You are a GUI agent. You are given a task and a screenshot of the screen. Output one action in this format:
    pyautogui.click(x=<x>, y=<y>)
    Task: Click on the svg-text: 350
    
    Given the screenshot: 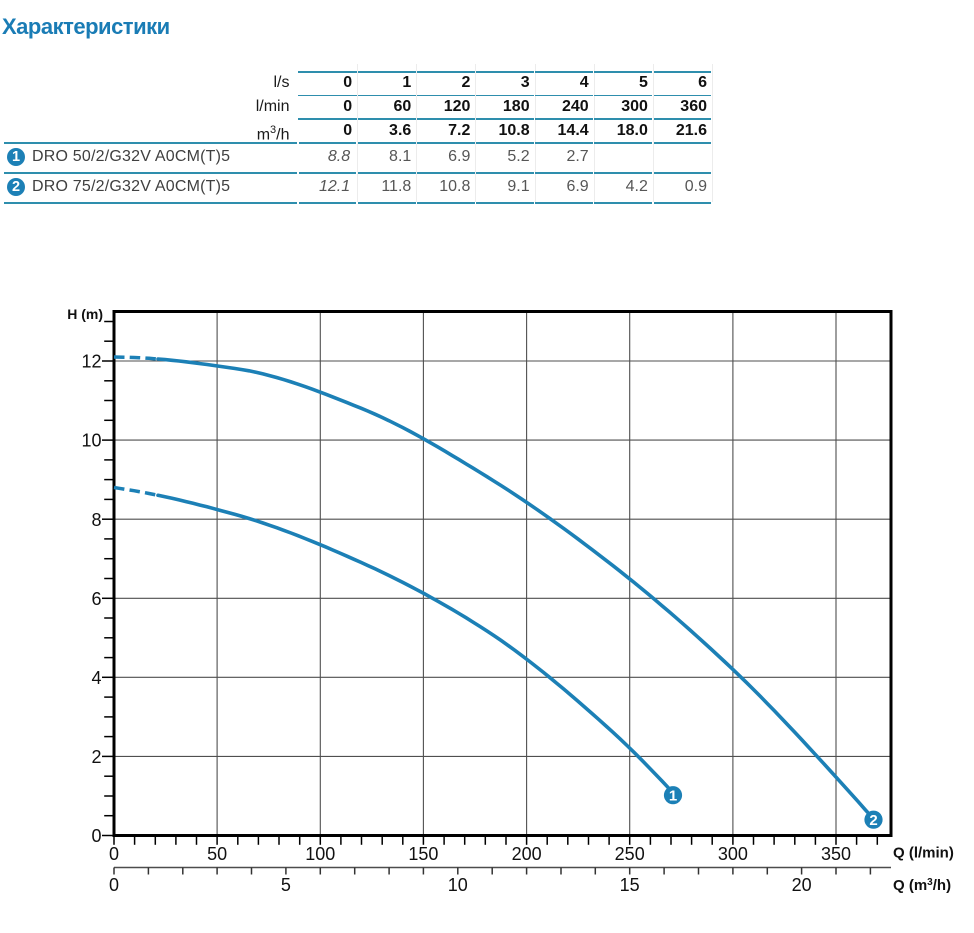 What is the action you would take?
    pyautogui.click(x=836, y=854)
    